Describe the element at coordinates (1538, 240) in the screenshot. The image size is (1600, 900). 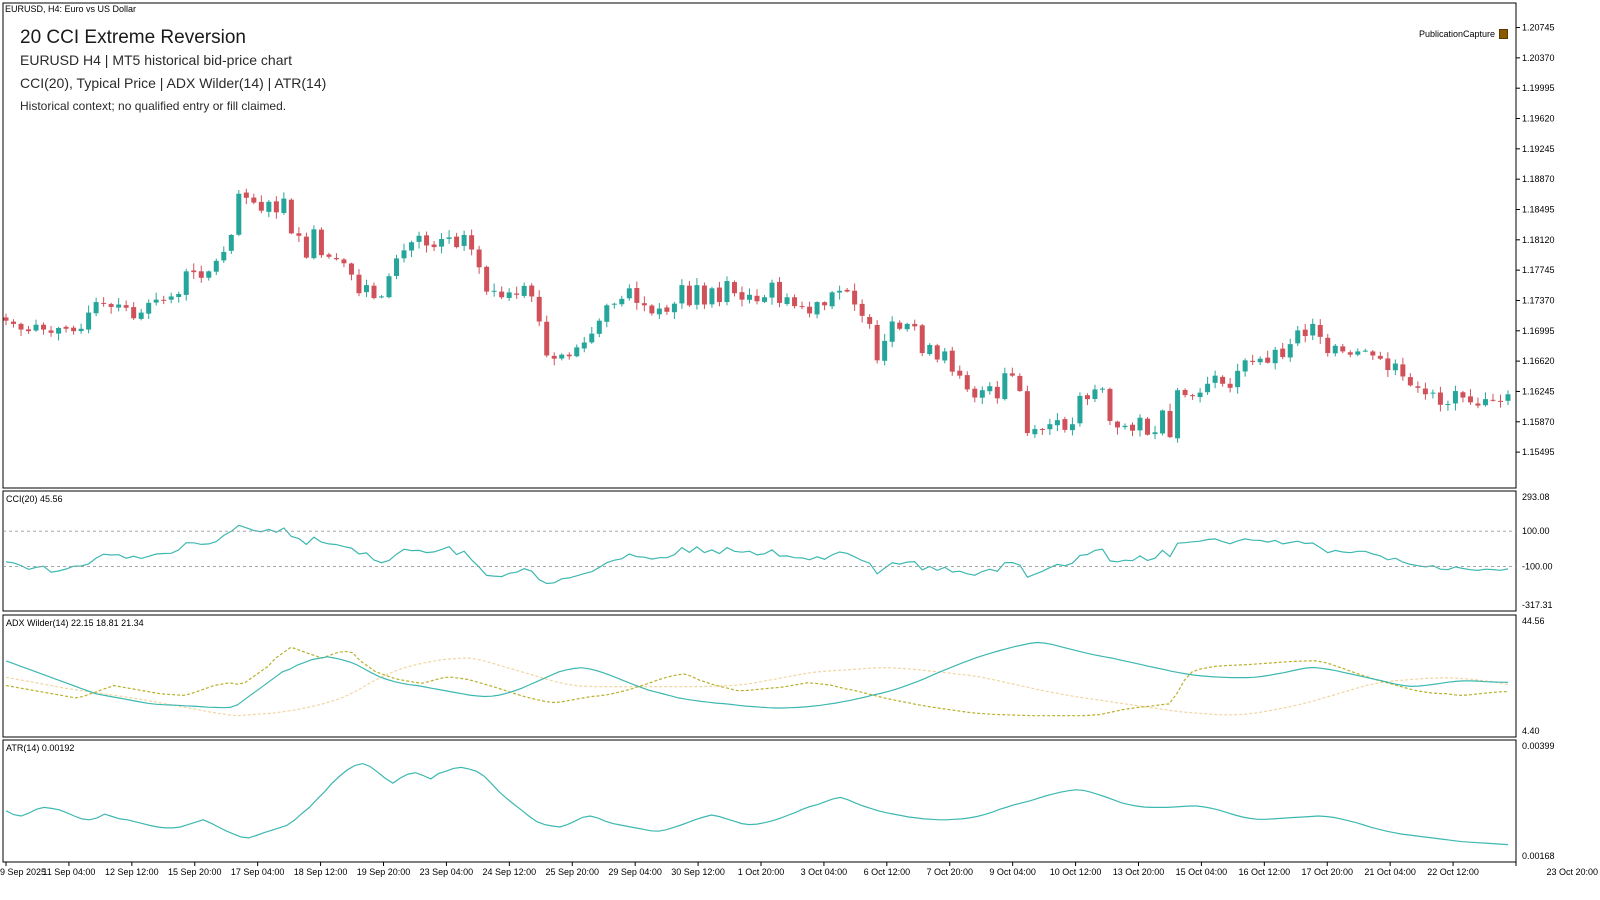
I see `price-axis-label: 1.18120` at that location.